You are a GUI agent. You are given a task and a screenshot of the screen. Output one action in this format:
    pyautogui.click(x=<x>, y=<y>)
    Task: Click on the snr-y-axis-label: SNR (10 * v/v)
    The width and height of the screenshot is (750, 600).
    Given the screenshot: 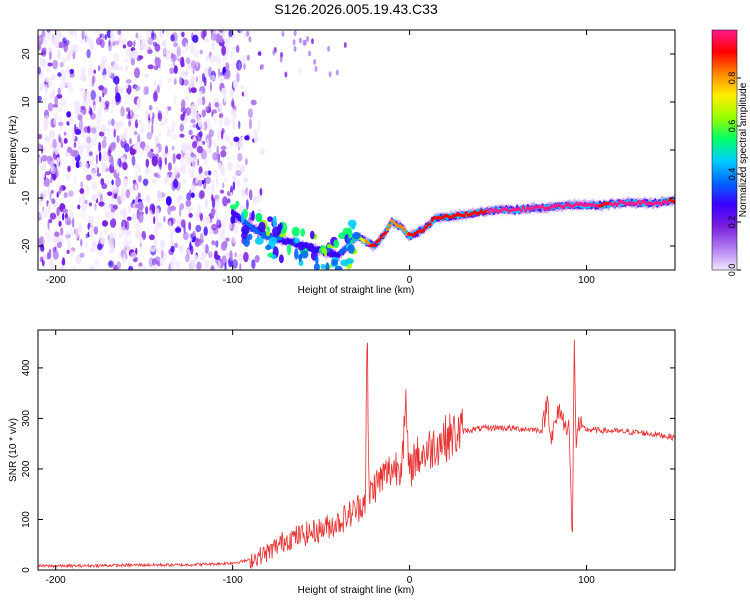 What is the action you would take?
    pyautogui.click(x=13, y=450)
    